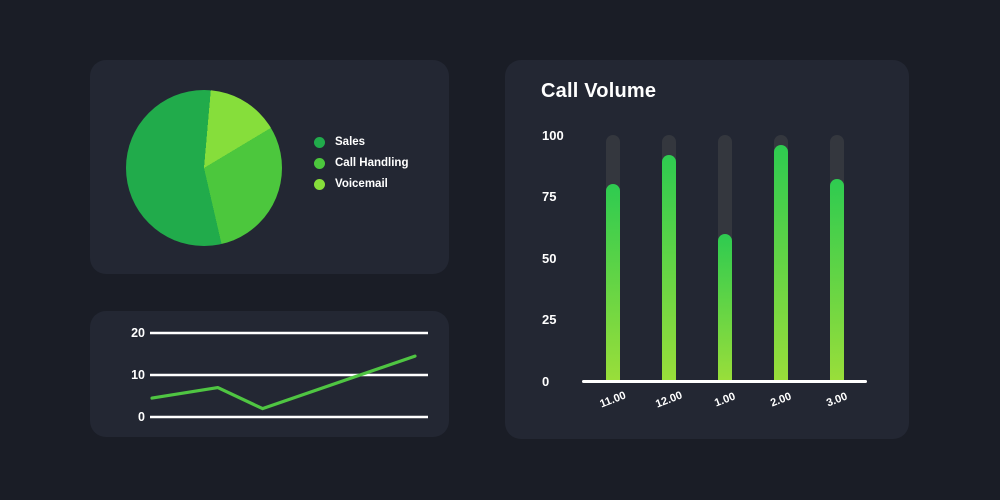  Describe the element at coordinates (549, 258) in the screenshot. I see `bar-ytick-50: 50` at that location.